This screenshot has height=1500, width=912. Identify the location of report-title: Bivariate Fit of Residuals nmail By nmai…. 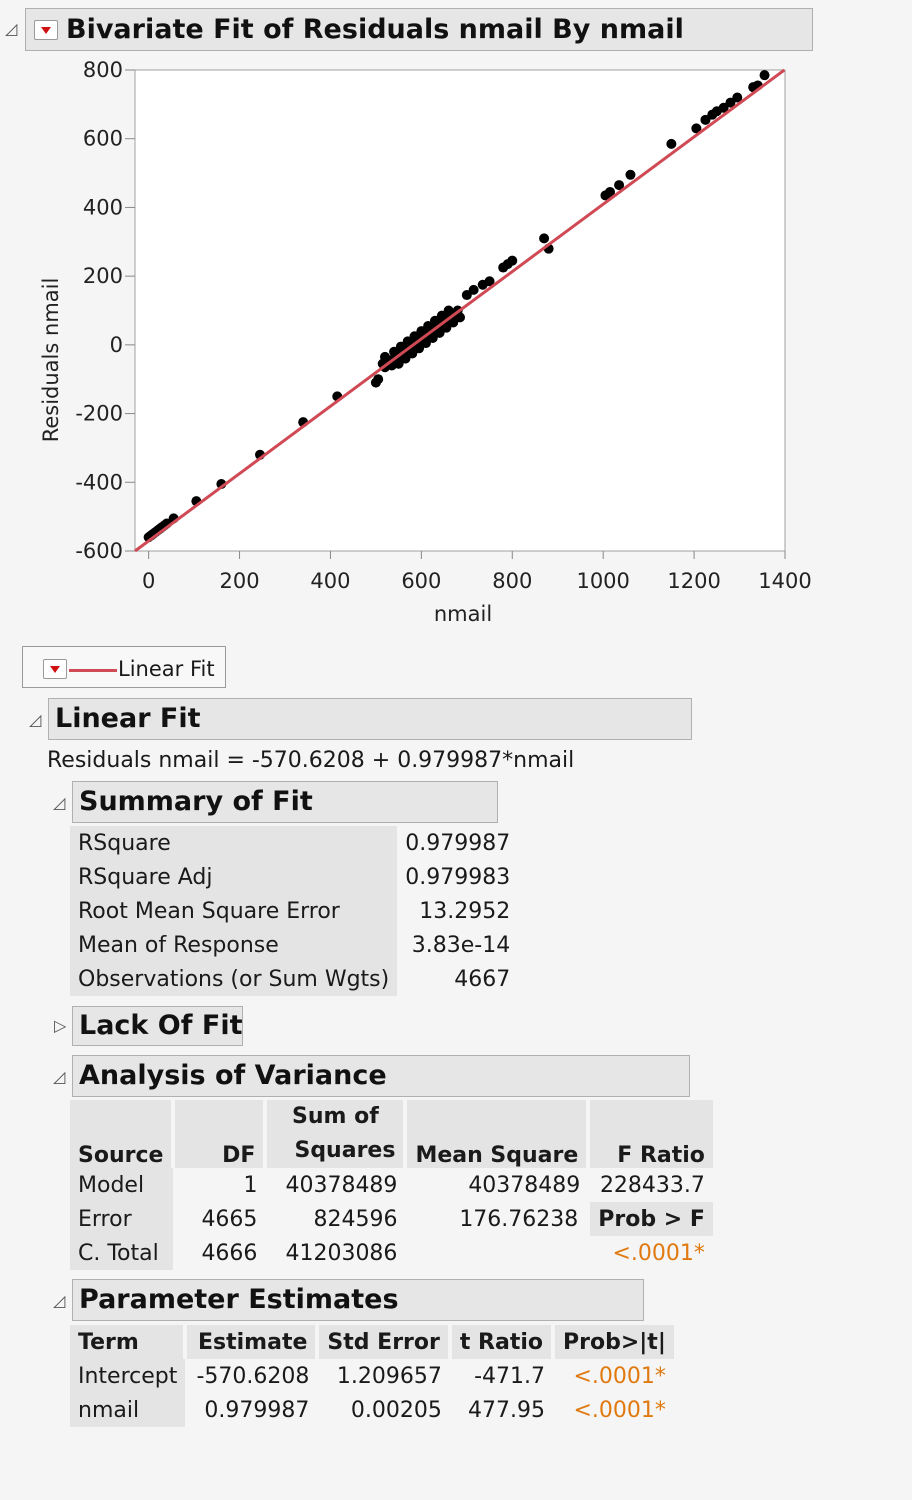
(375, 29).